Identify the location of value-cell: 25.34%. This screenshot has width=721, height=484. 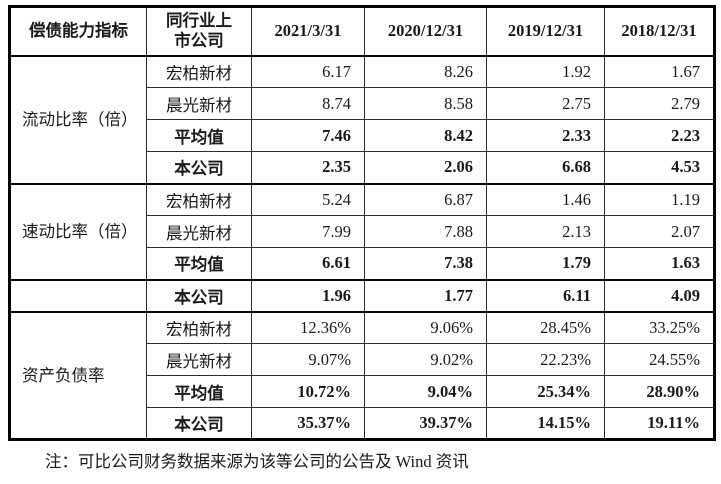
(545, 391).